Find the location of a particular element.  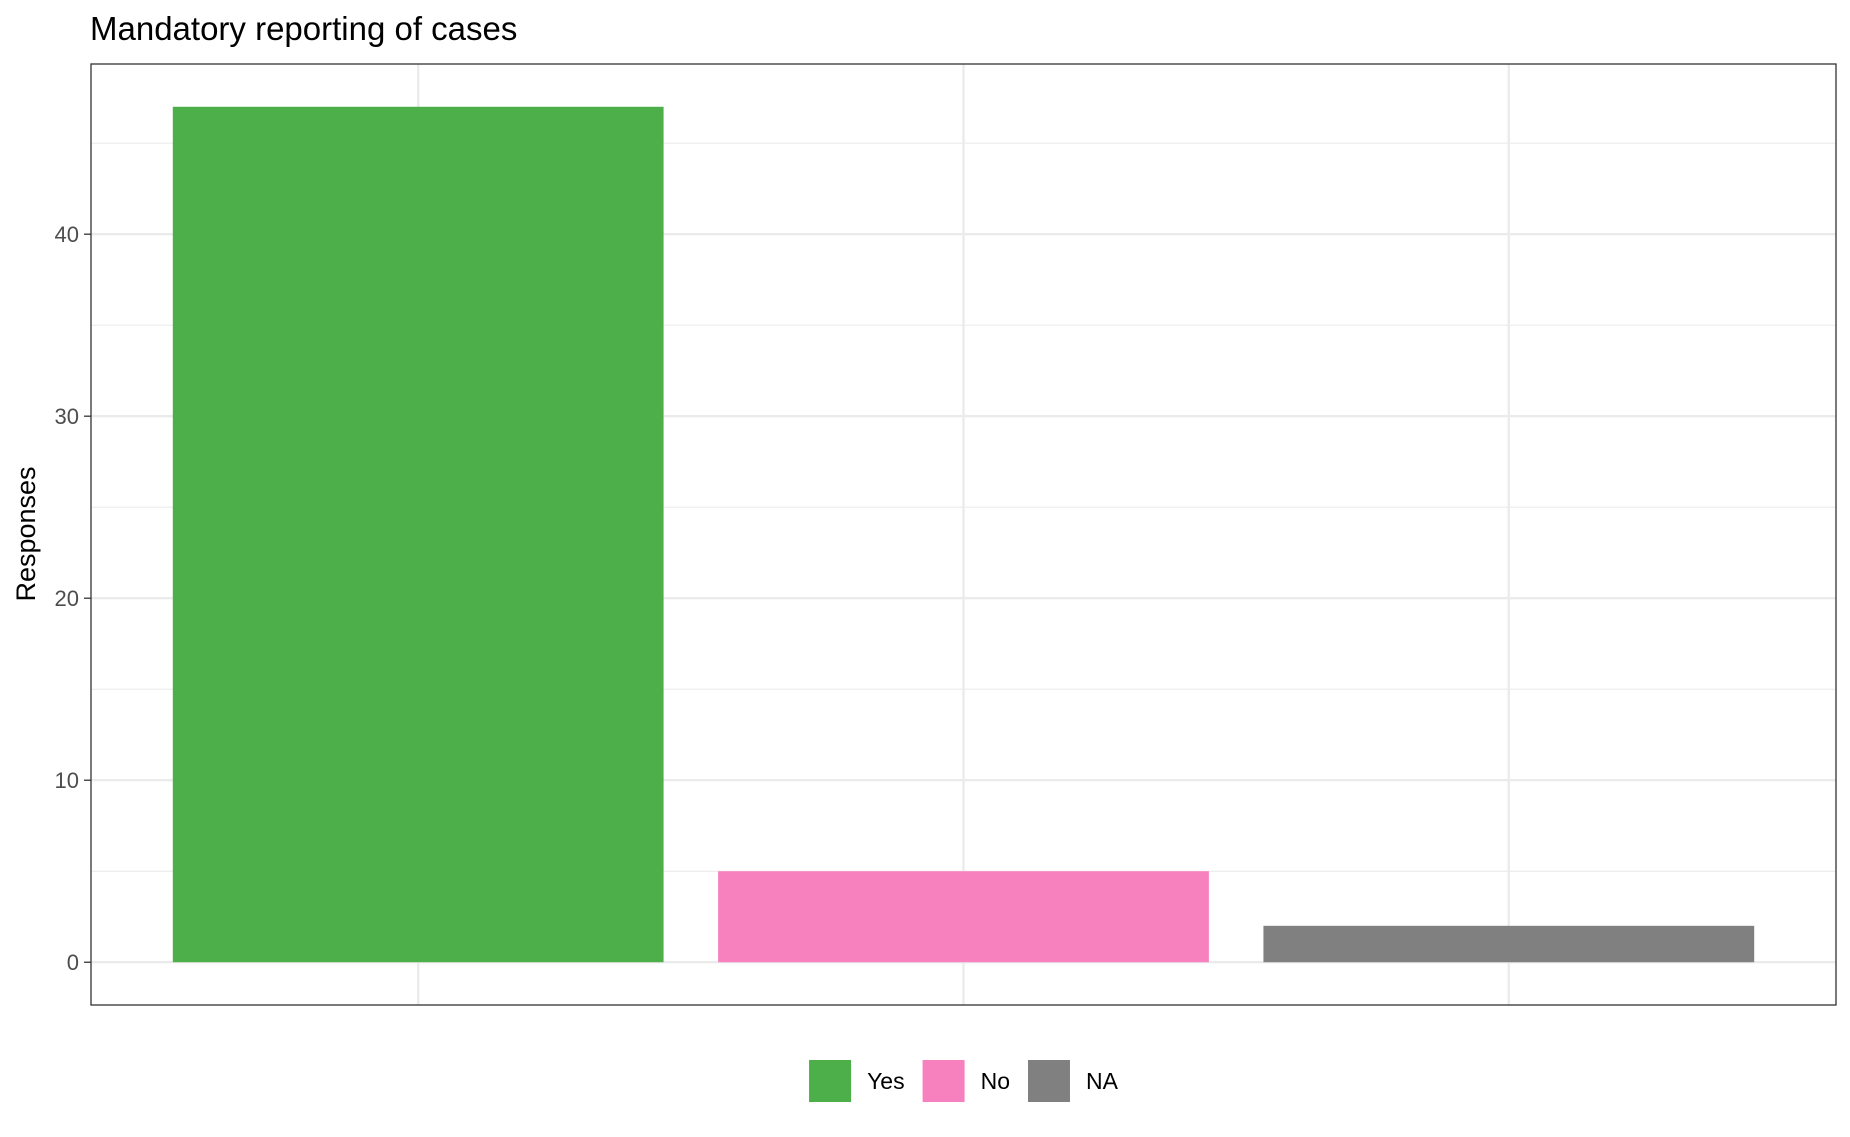

legend-key-yes is located at coordinates (830, 1081).